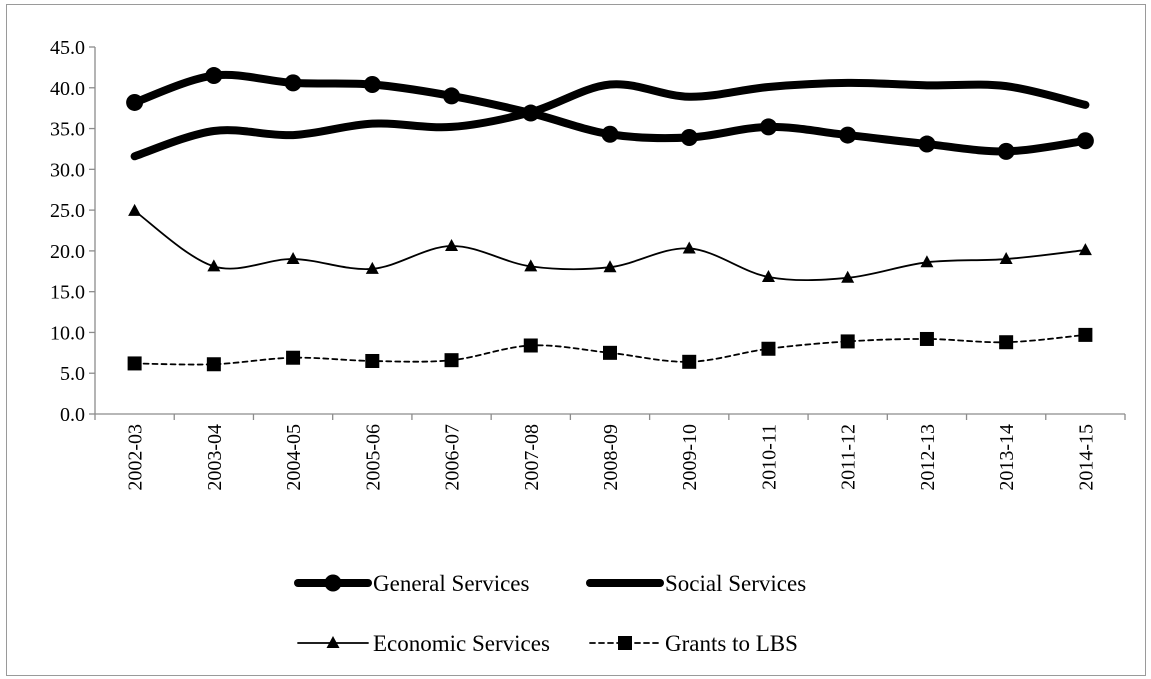 The image size is (1151, 679). I want to click on x-tick-label: 2010-11, so click(769, 457).